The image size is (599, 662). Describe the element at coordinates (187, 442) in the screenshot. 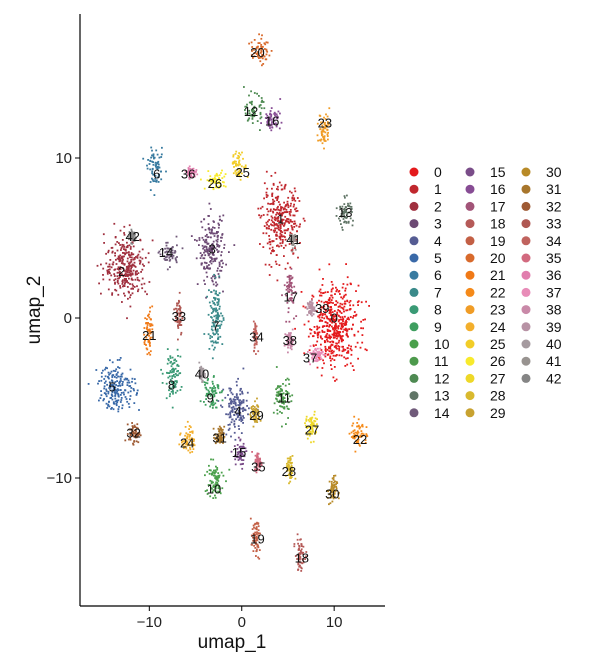

I see `cluster-label-24: 24` at that location.